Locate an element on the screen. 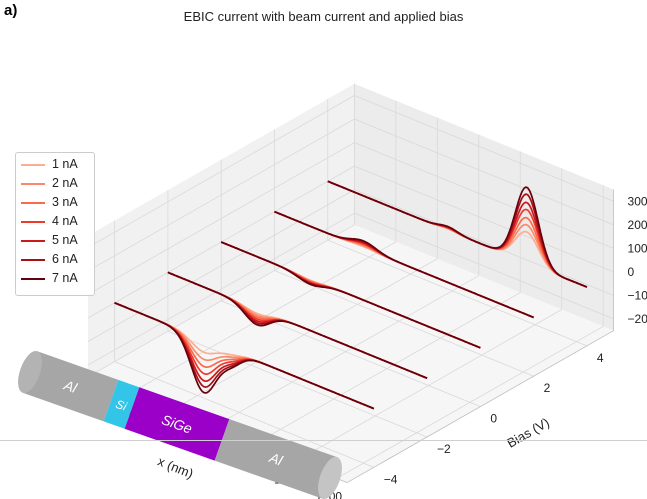 This screenshot has width=647, height=499. separator-line is located at coordinates (323, 440).